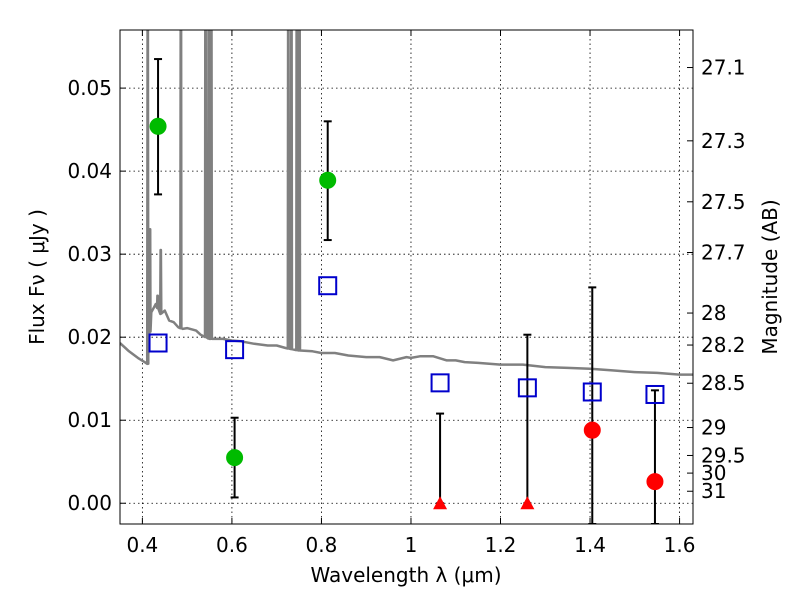  Describe the element at coordinates (89, 171) in the screenshot. I see `y-tick-label: 0.04` at that location.